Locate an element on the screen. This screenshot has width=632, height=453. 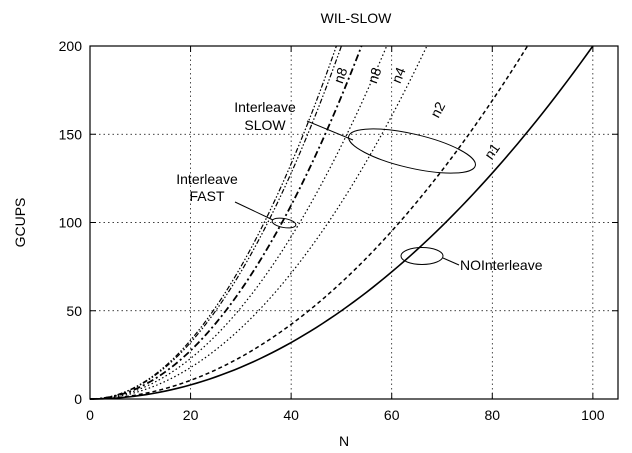
interleave-fast-label-line2: FAST is located at coordinates (206, 196).